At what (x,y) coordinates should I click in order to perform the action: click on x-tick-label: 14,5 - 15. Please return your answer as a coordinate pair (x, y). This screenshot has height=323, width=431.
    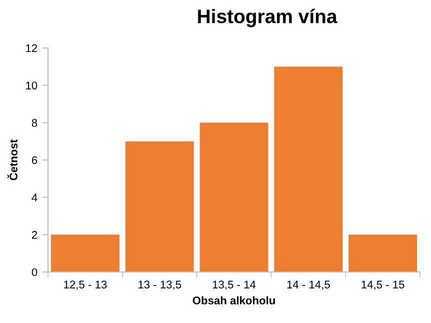
    Looking at the image, I should click on (383, 285).